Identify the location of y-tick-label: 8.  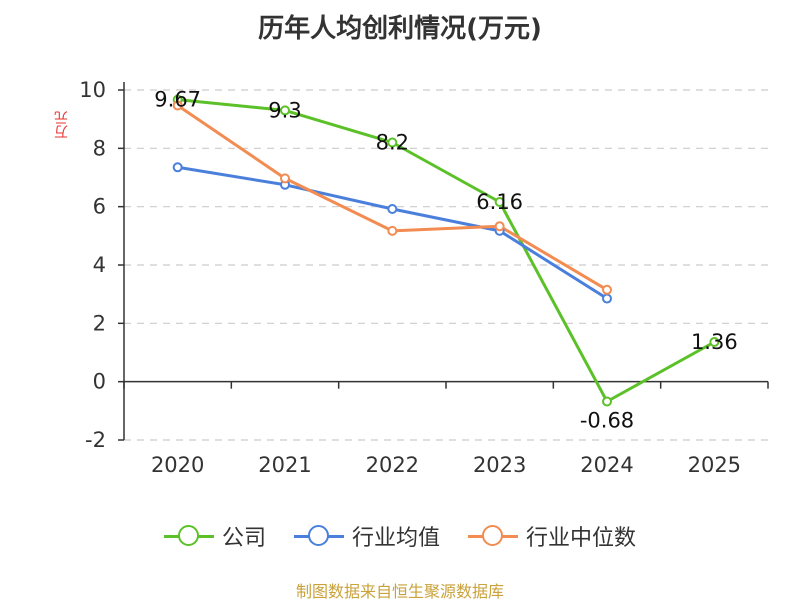
(99, 148).